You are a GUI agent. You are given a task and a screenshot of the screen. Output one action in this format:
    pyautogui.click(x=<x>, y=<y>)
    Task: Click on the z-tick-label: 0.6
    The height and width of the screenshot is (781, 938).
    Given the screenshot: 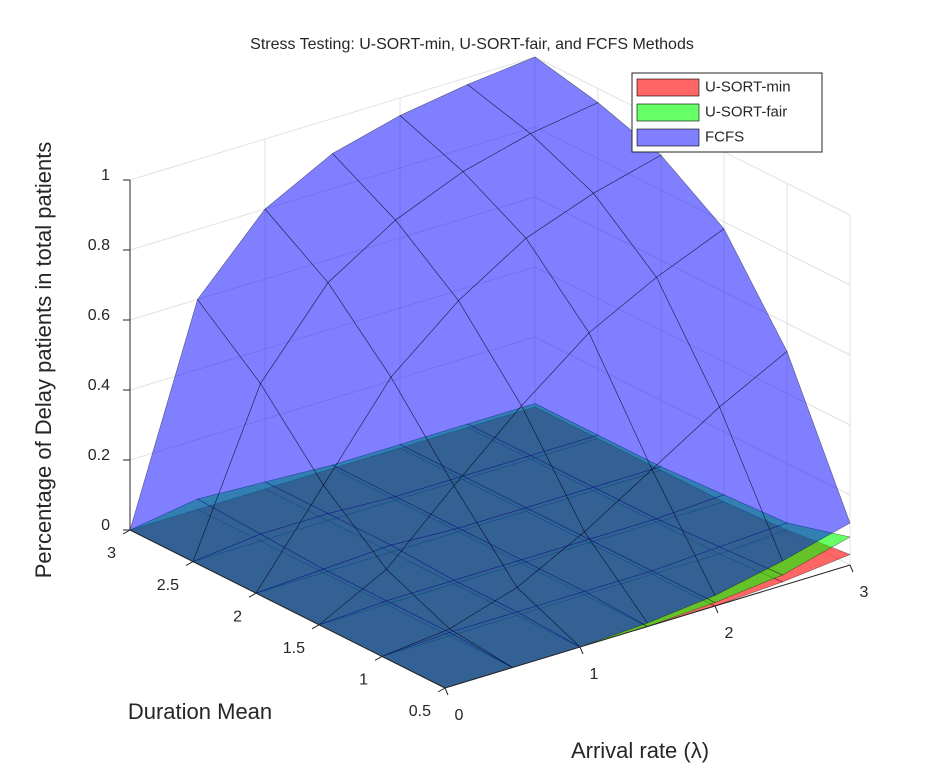 What is the action you would take?
    pyautogui.click(x=99, y=315)
    